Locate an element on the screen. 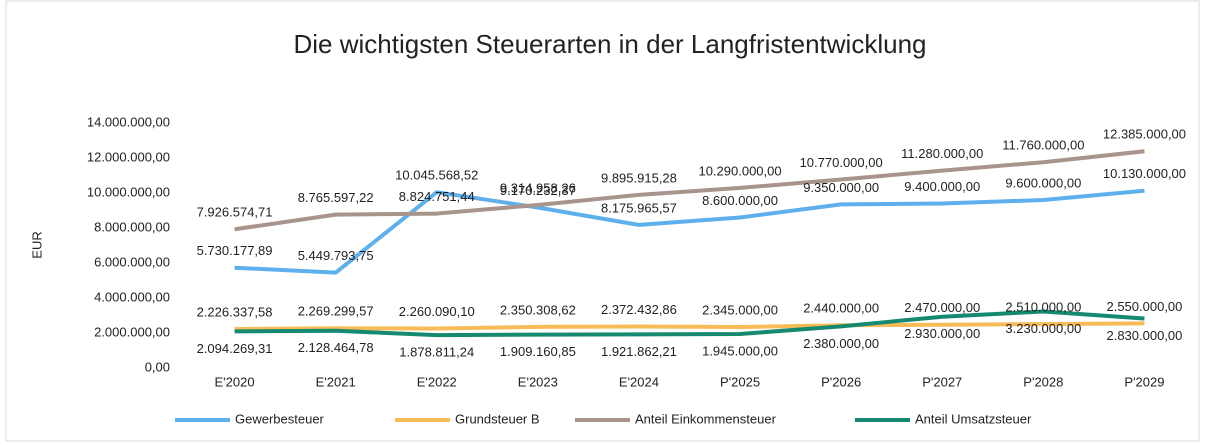  data-label: 8.824.751,44 is located at coordinates (437, 196).